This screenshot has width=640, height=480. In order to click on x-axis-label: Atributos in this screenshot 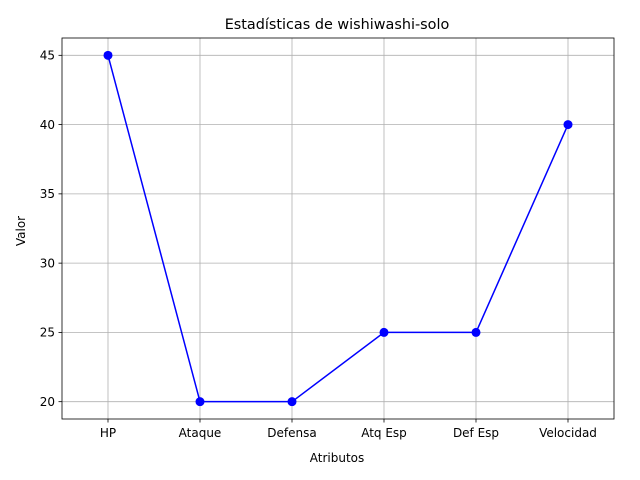, I will do `click(337, 458)`.